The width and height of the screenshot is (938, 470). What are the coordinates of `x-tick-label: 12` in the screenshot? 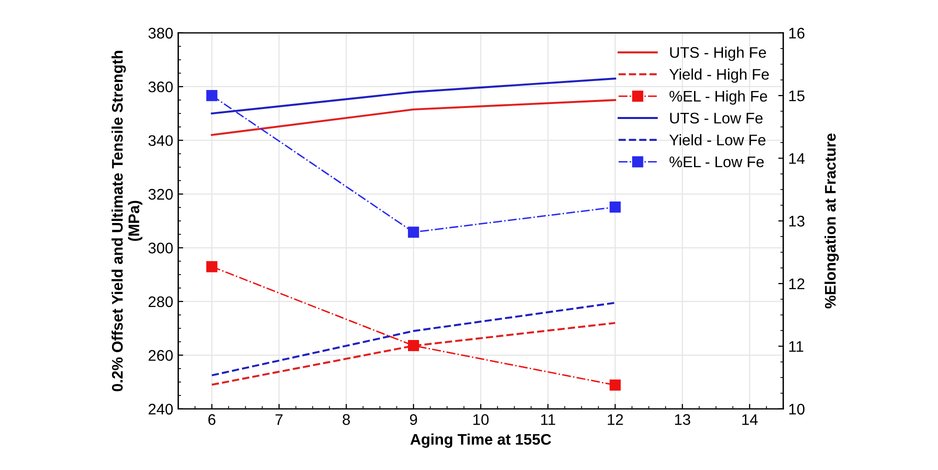 It's located at (615, 419).